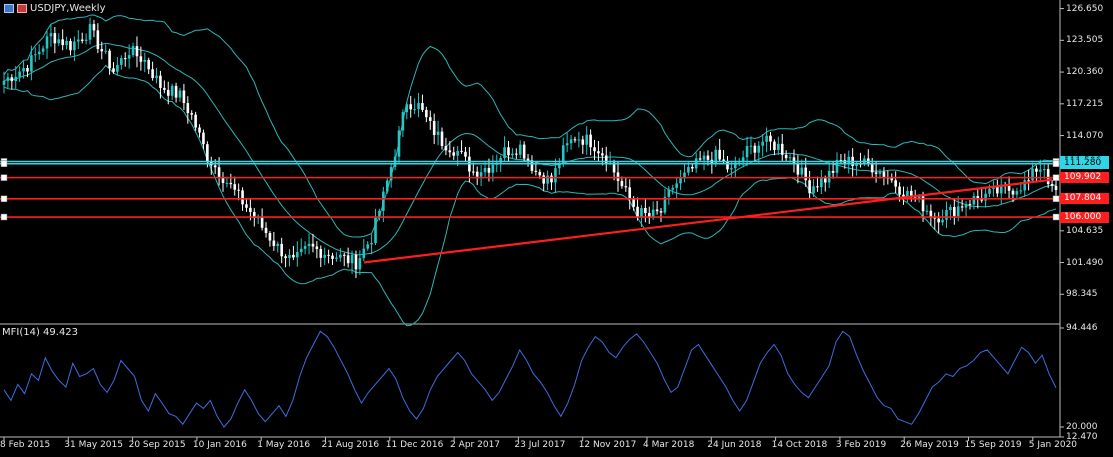  I want to click on trendline, so click(708, 221).